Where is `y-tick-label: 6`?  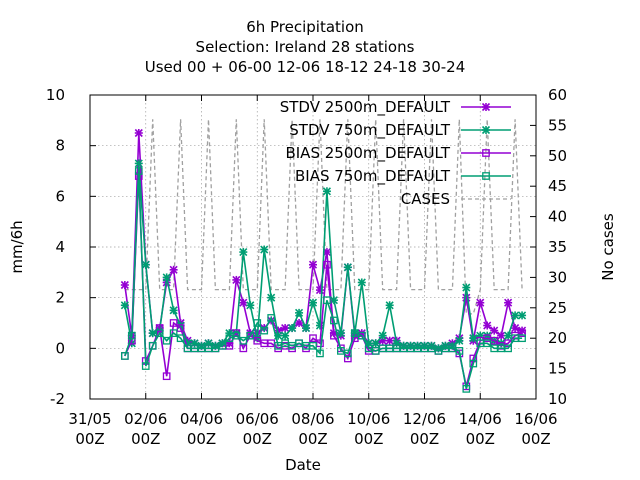 y-tick-label: 6 is located at coordinates (60, 196).